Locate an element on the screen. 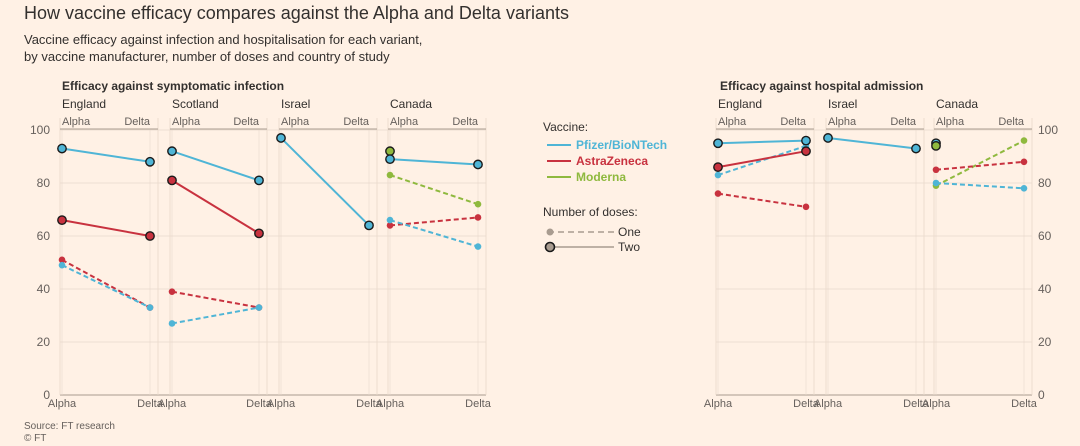 The height and width of the screenshot is (446, 1080). data-point-moderna-two is located at coordinates (390, 151).